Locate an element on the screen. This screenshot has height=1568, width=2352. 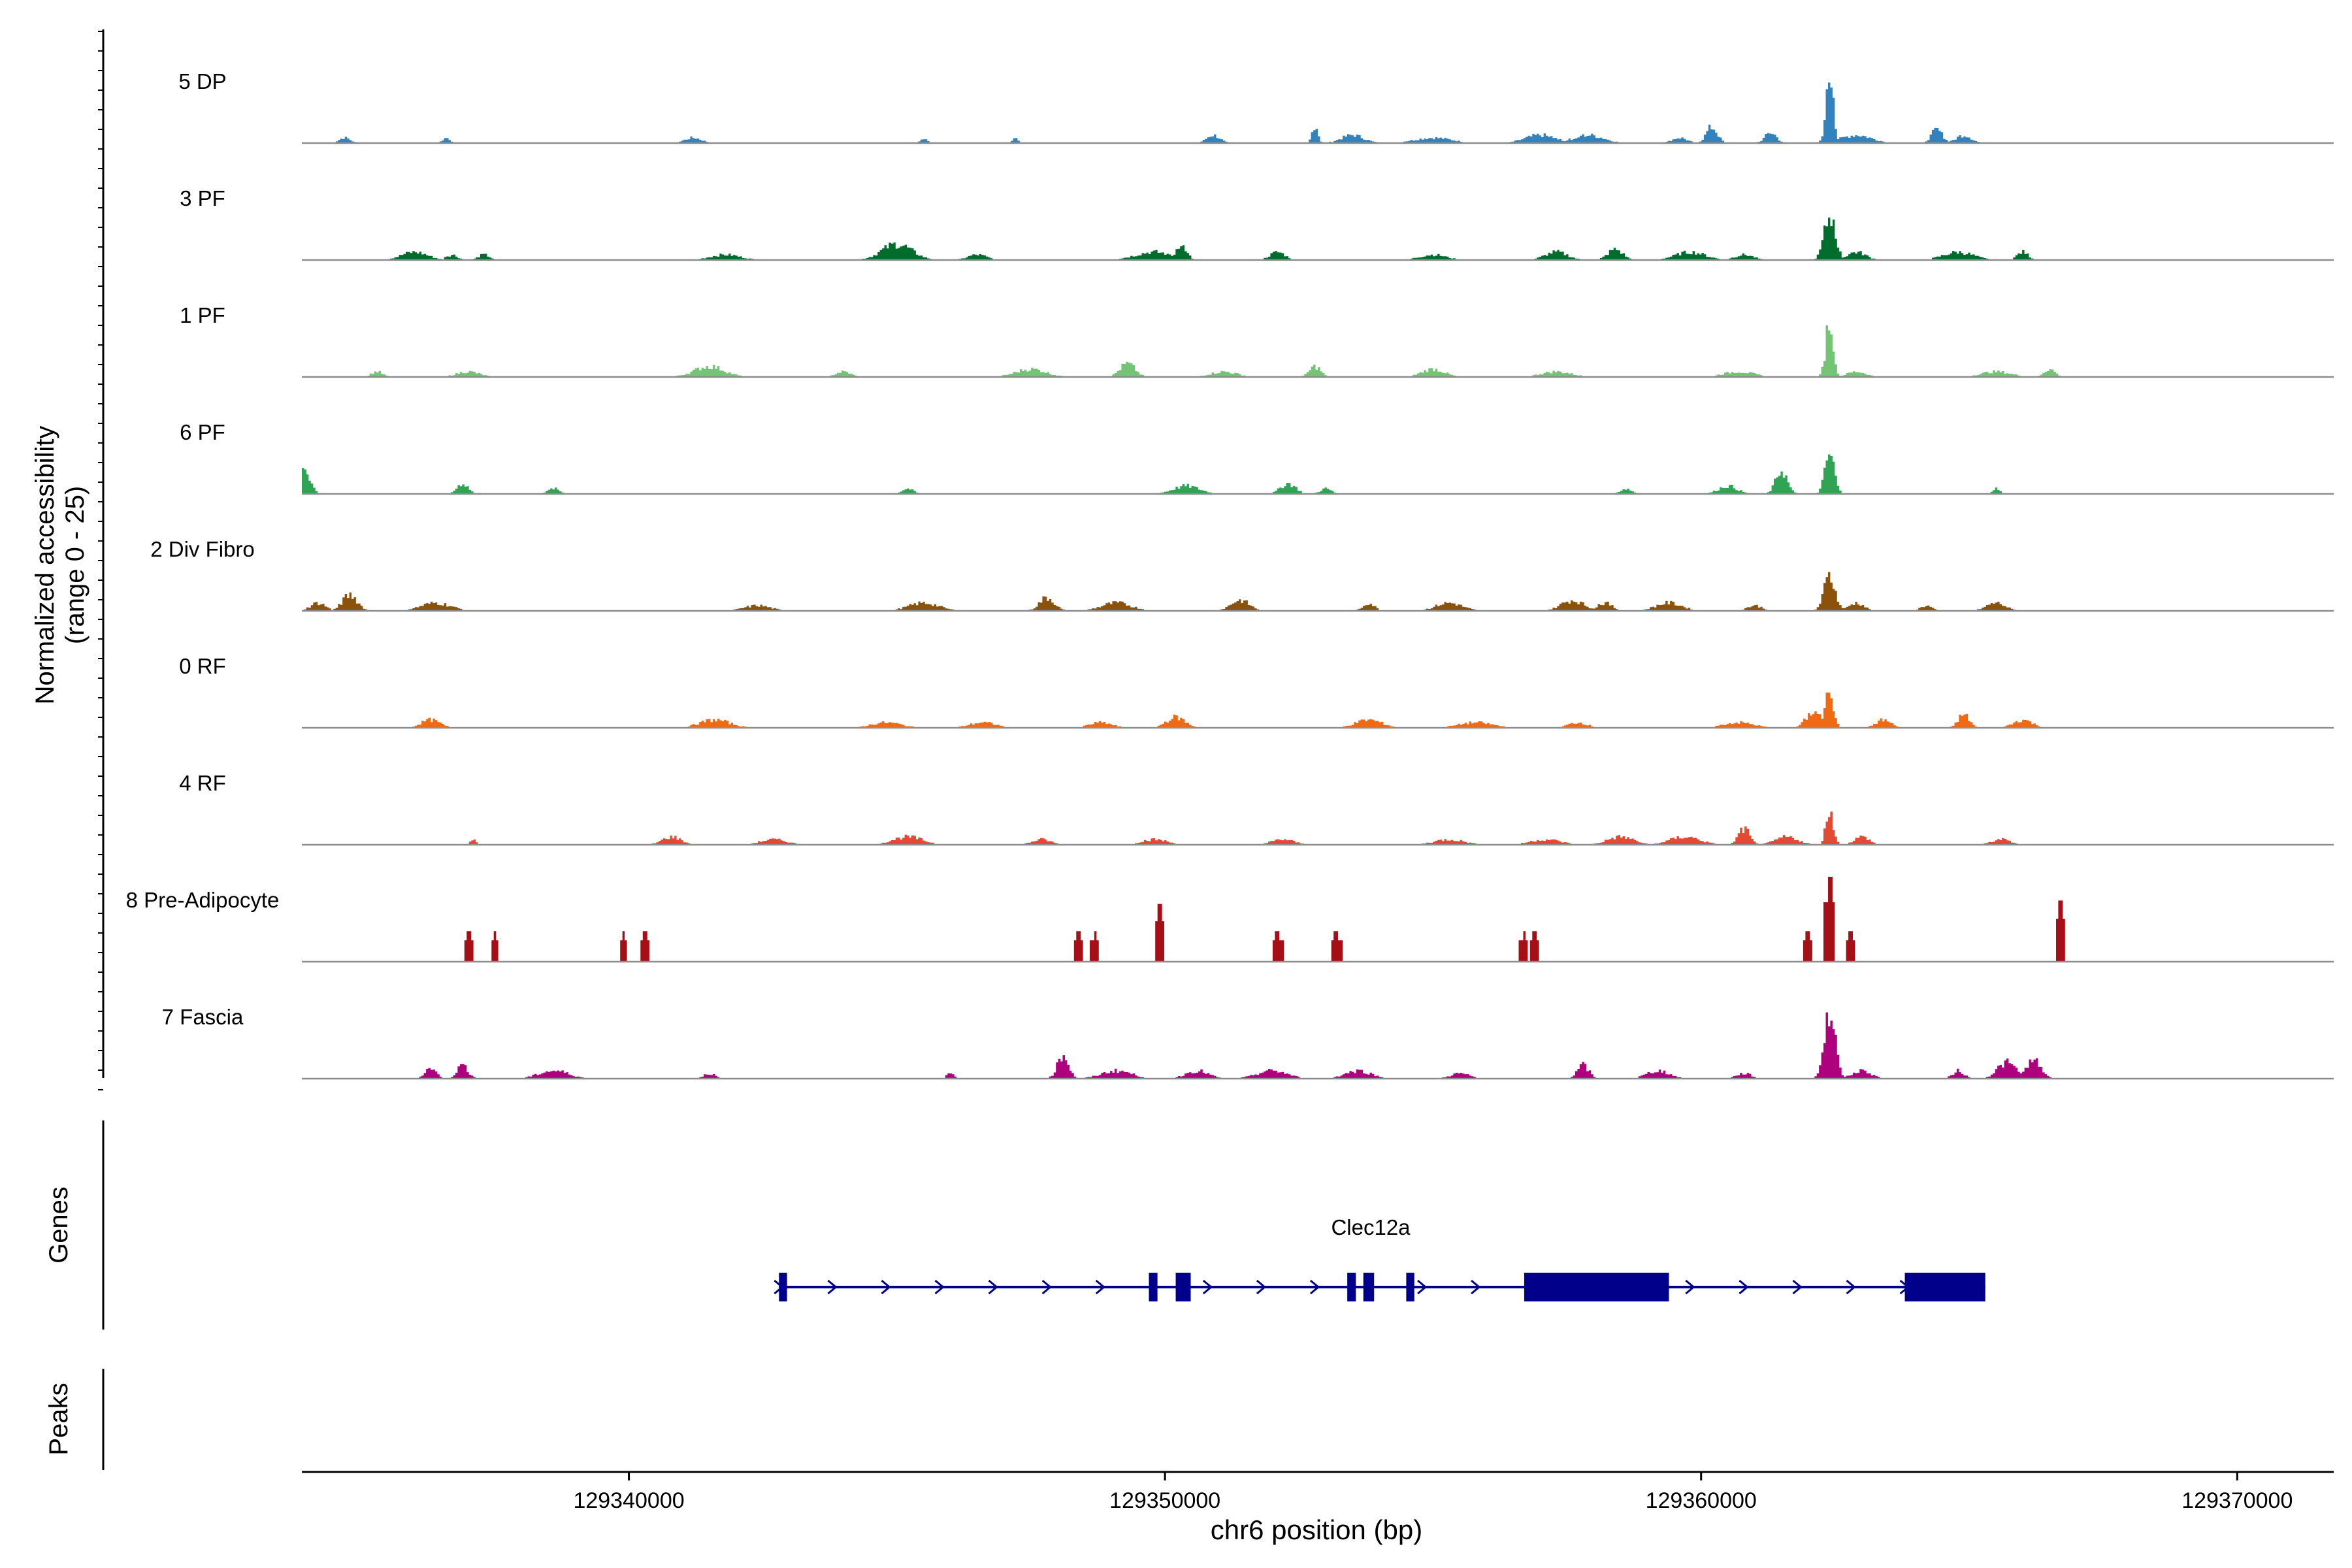
gene-name-label: Clec12a is located at coordinates (1371, 1227).